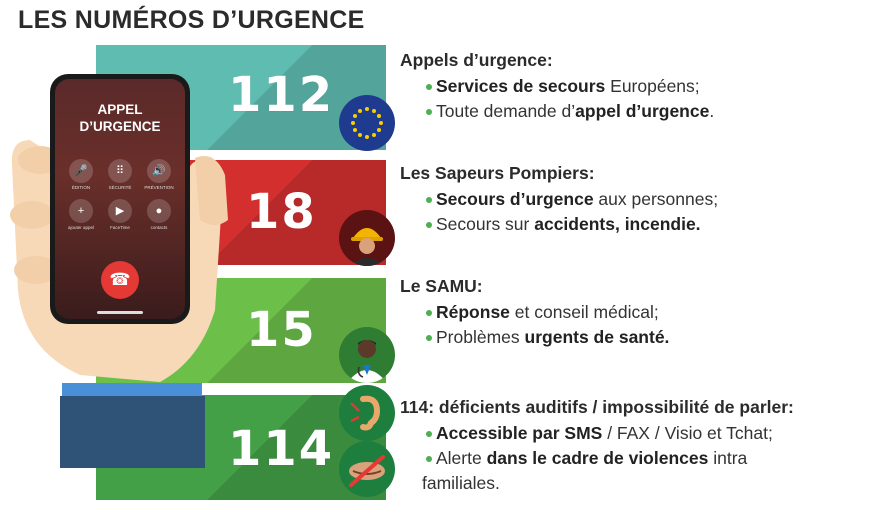  Describe the element at coordinates (120, 211) in the screenshot. I see `facetime-icon: ▶` at that location.